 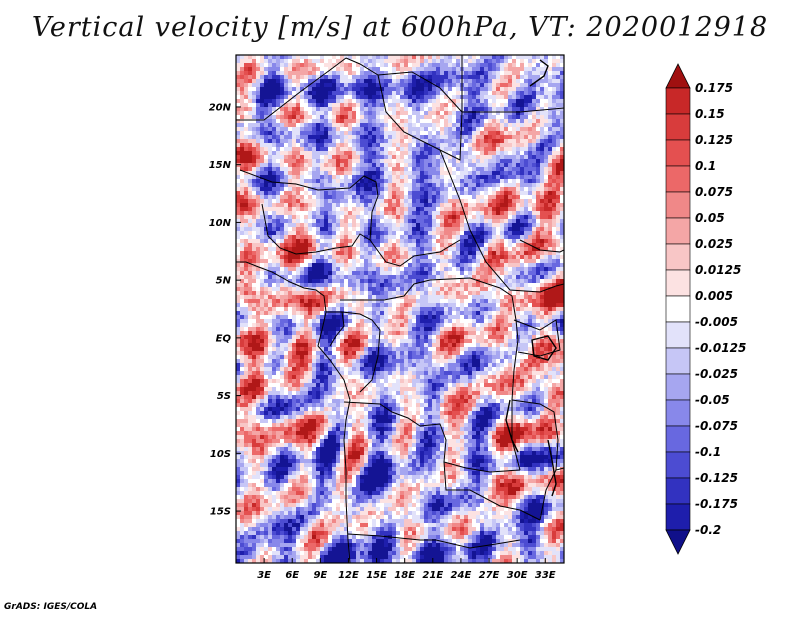 I want to click on colorbar-level-label: 0.075, so click(x=714, y=192).